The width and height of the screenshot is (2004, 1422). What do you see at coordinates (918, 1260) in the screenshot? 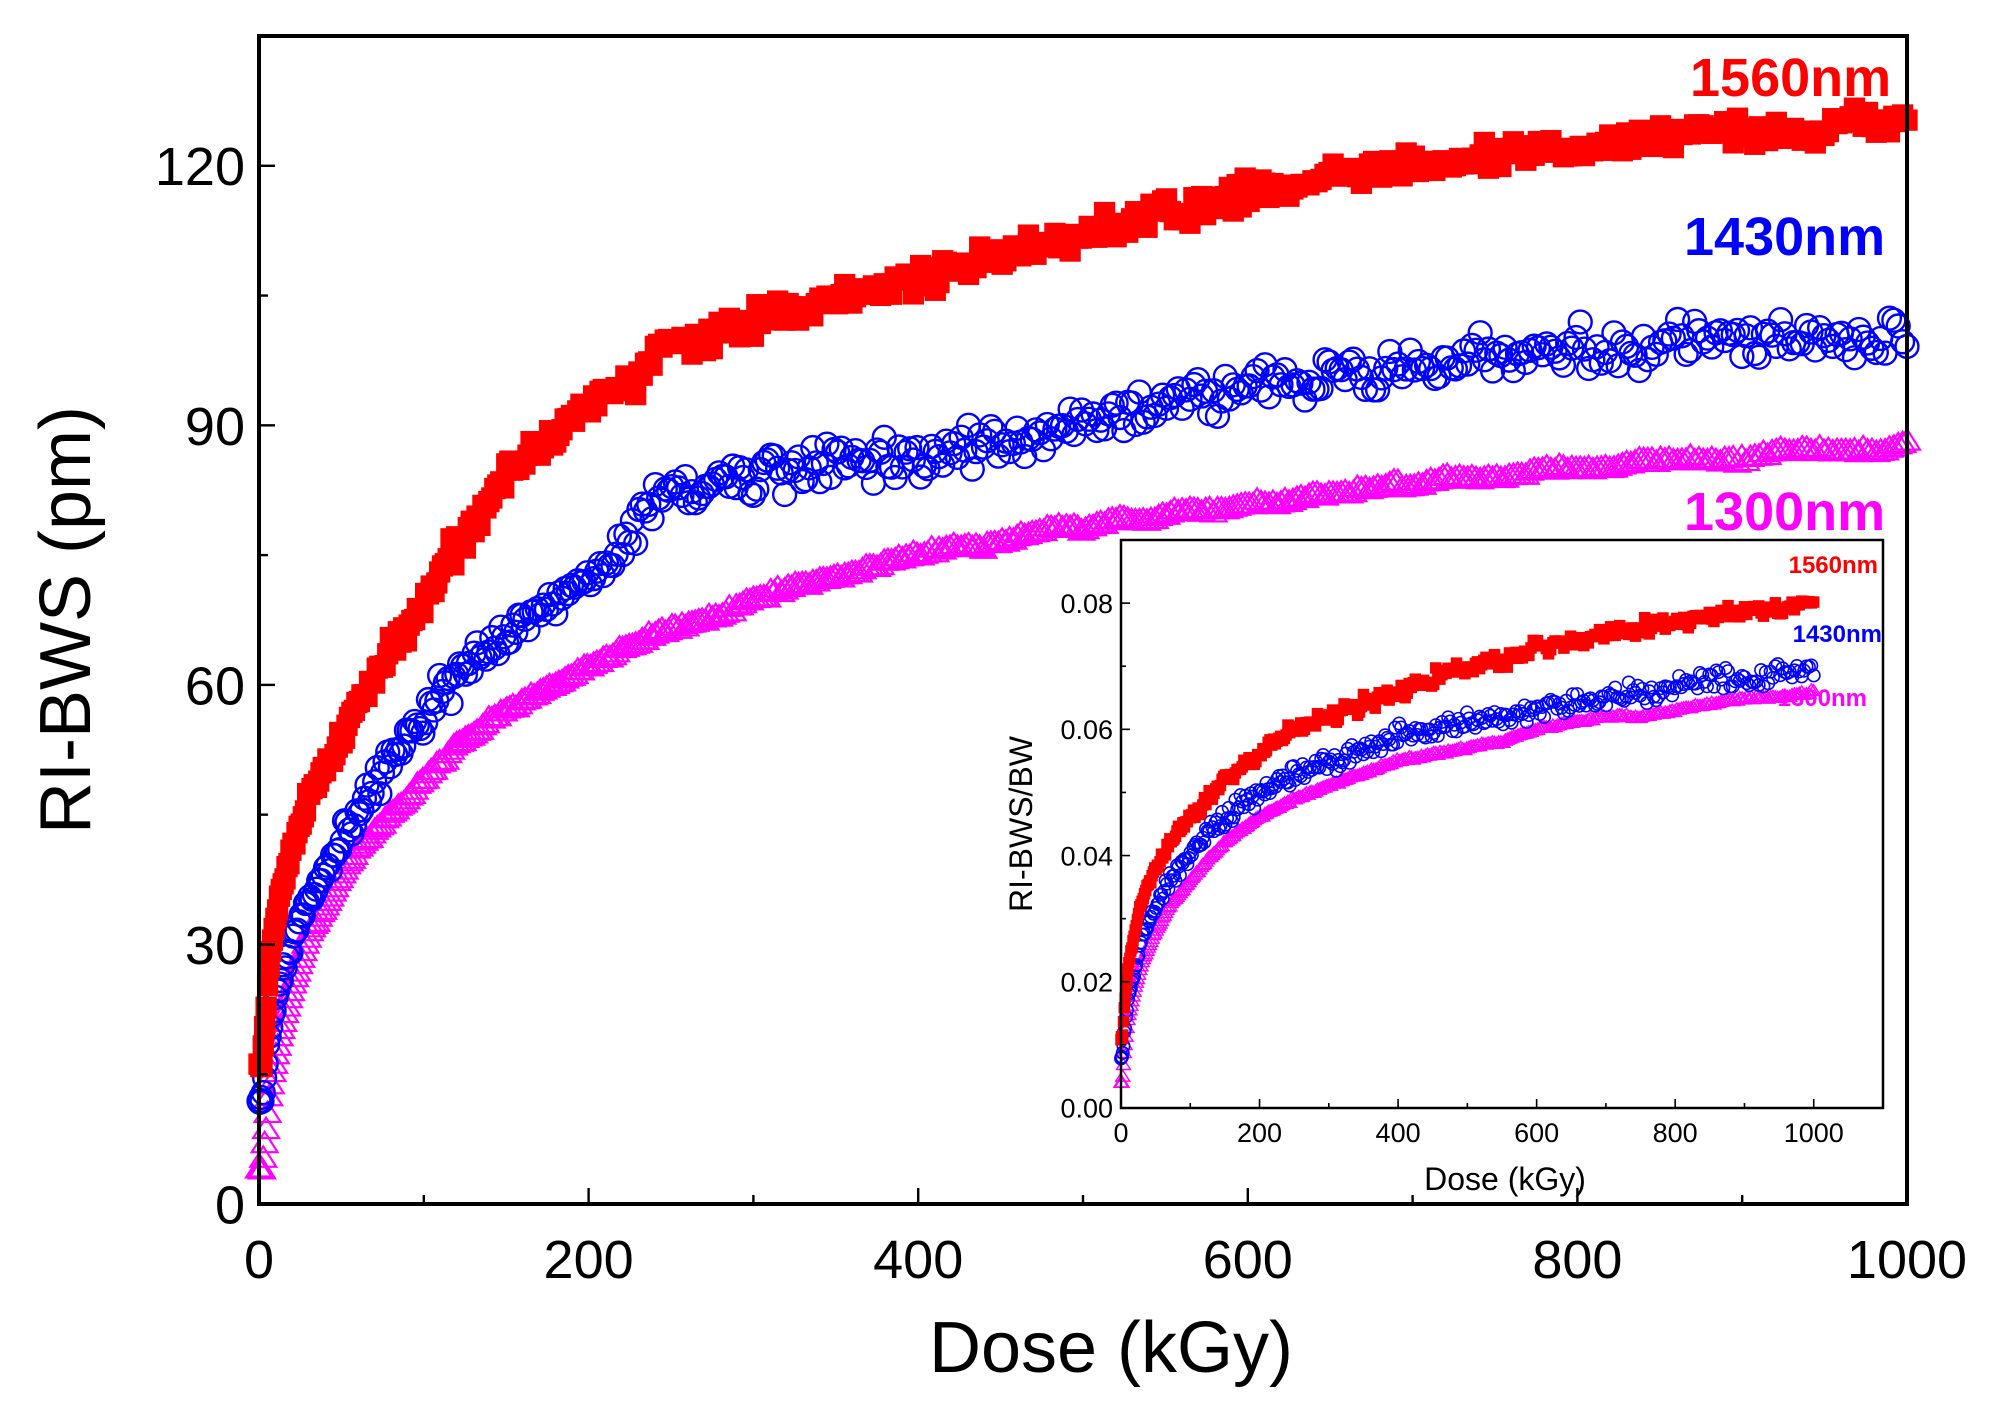
I see `main-x-tick-label: 400` at bounding box center [918, 1260].